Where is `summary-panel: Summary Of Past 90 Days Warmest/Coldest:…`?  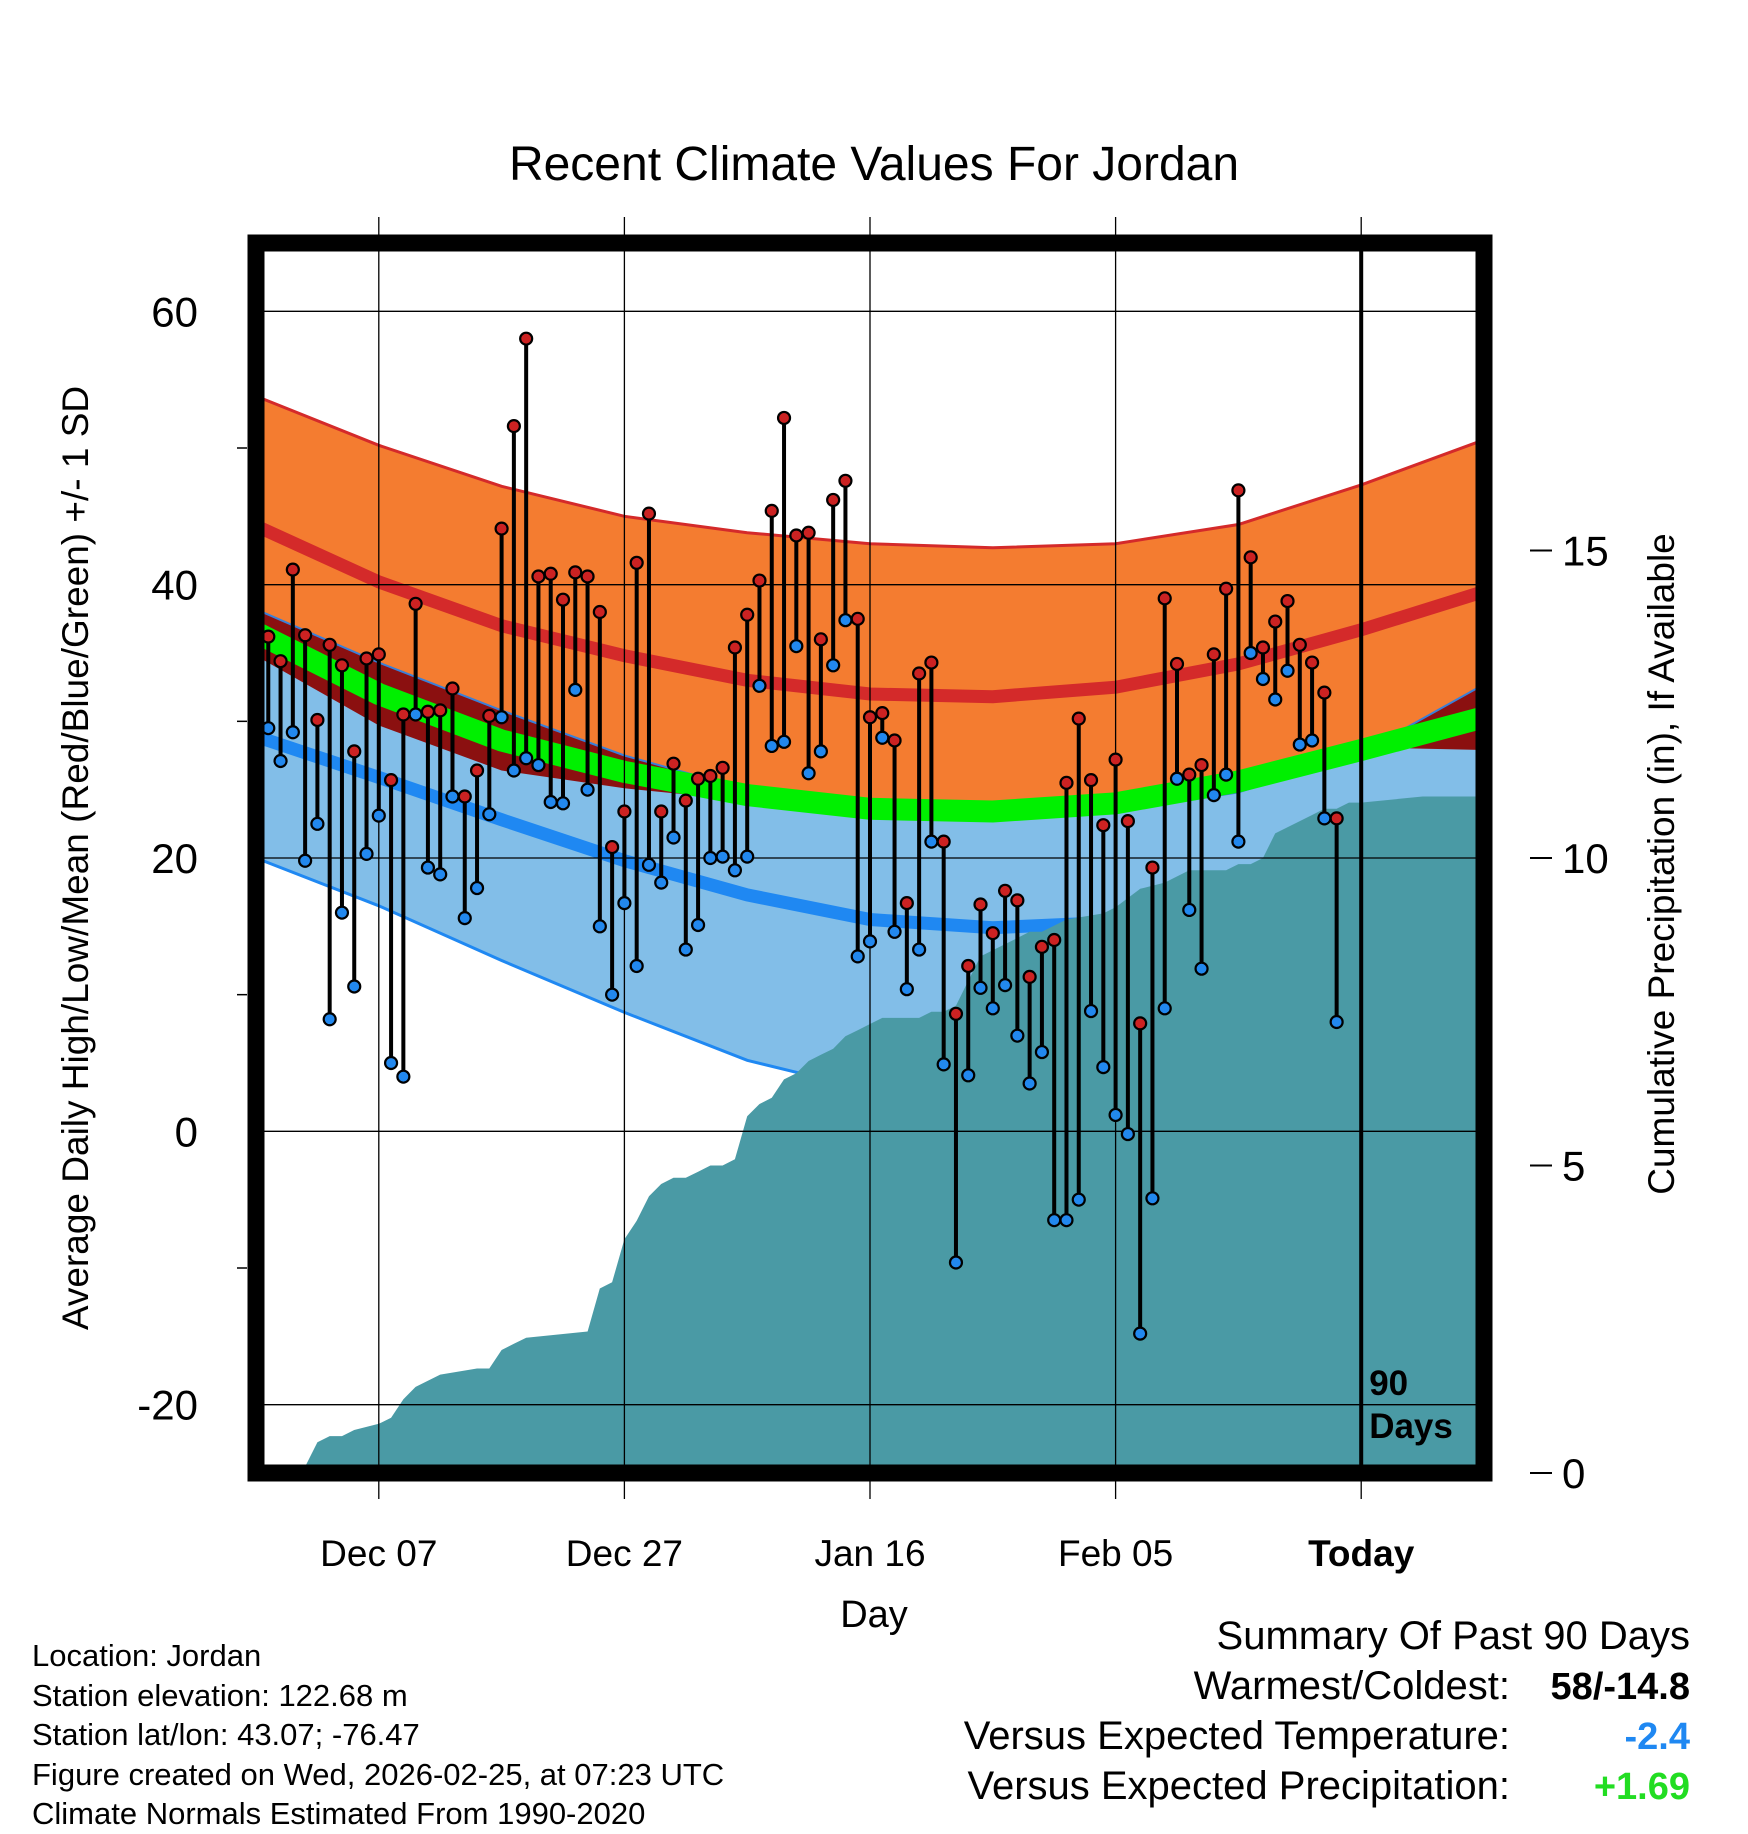
summary-panel: Summary Of Past 90 Days Warmest/Coldest:… is located at coordinates (1290, 1714).